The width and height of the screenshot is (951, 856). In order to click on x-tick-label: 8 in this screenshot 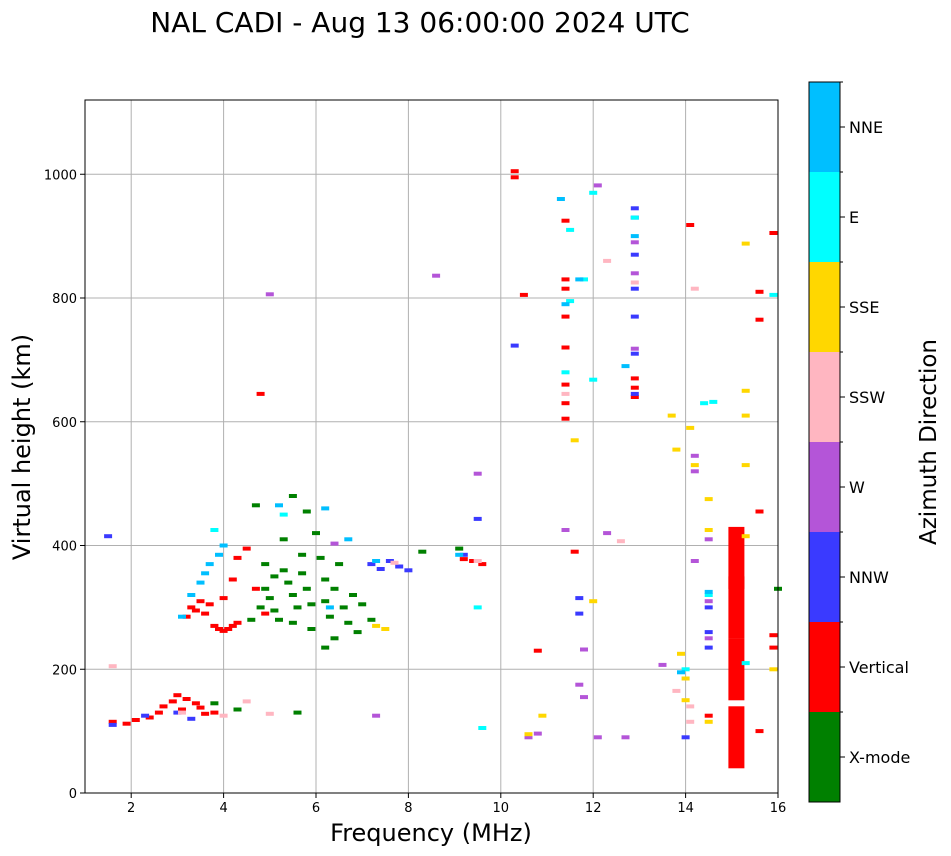, I will do `click(408, 808)`.